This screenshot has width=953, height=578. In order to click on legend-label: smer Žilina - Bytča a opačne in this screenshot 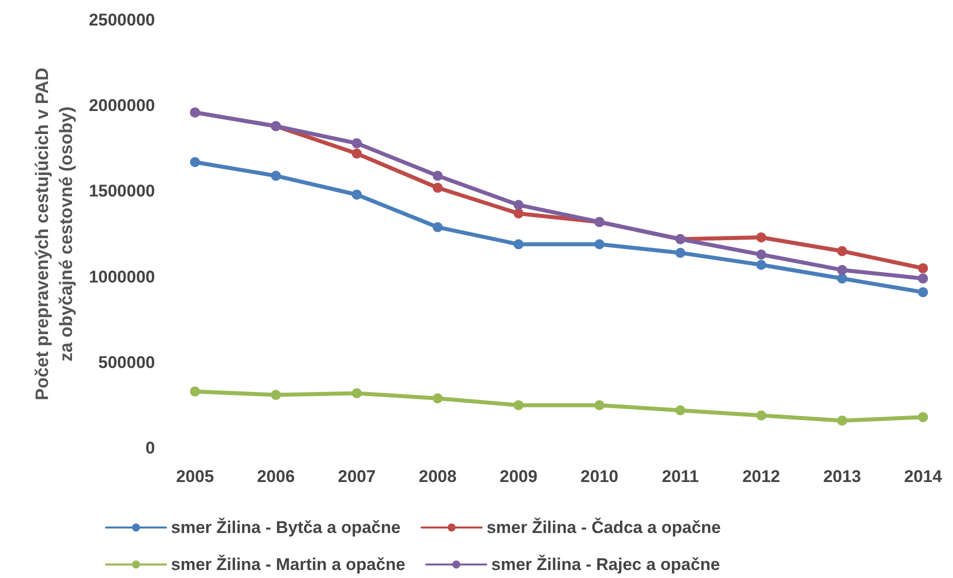, I will do `click(286, 527)`.